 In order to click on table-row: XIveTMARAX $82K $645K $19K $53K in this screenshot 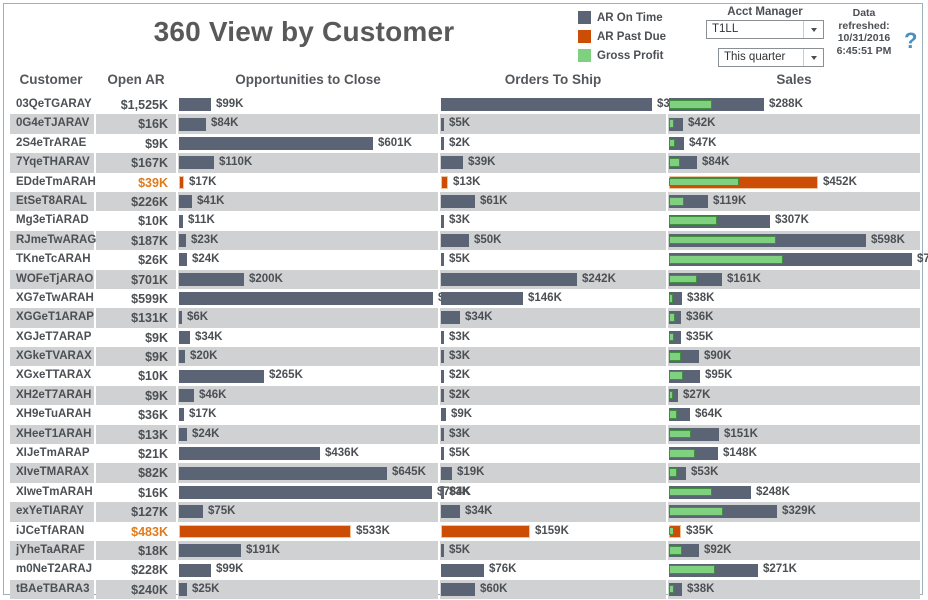, I will do `click(463, 473)`.